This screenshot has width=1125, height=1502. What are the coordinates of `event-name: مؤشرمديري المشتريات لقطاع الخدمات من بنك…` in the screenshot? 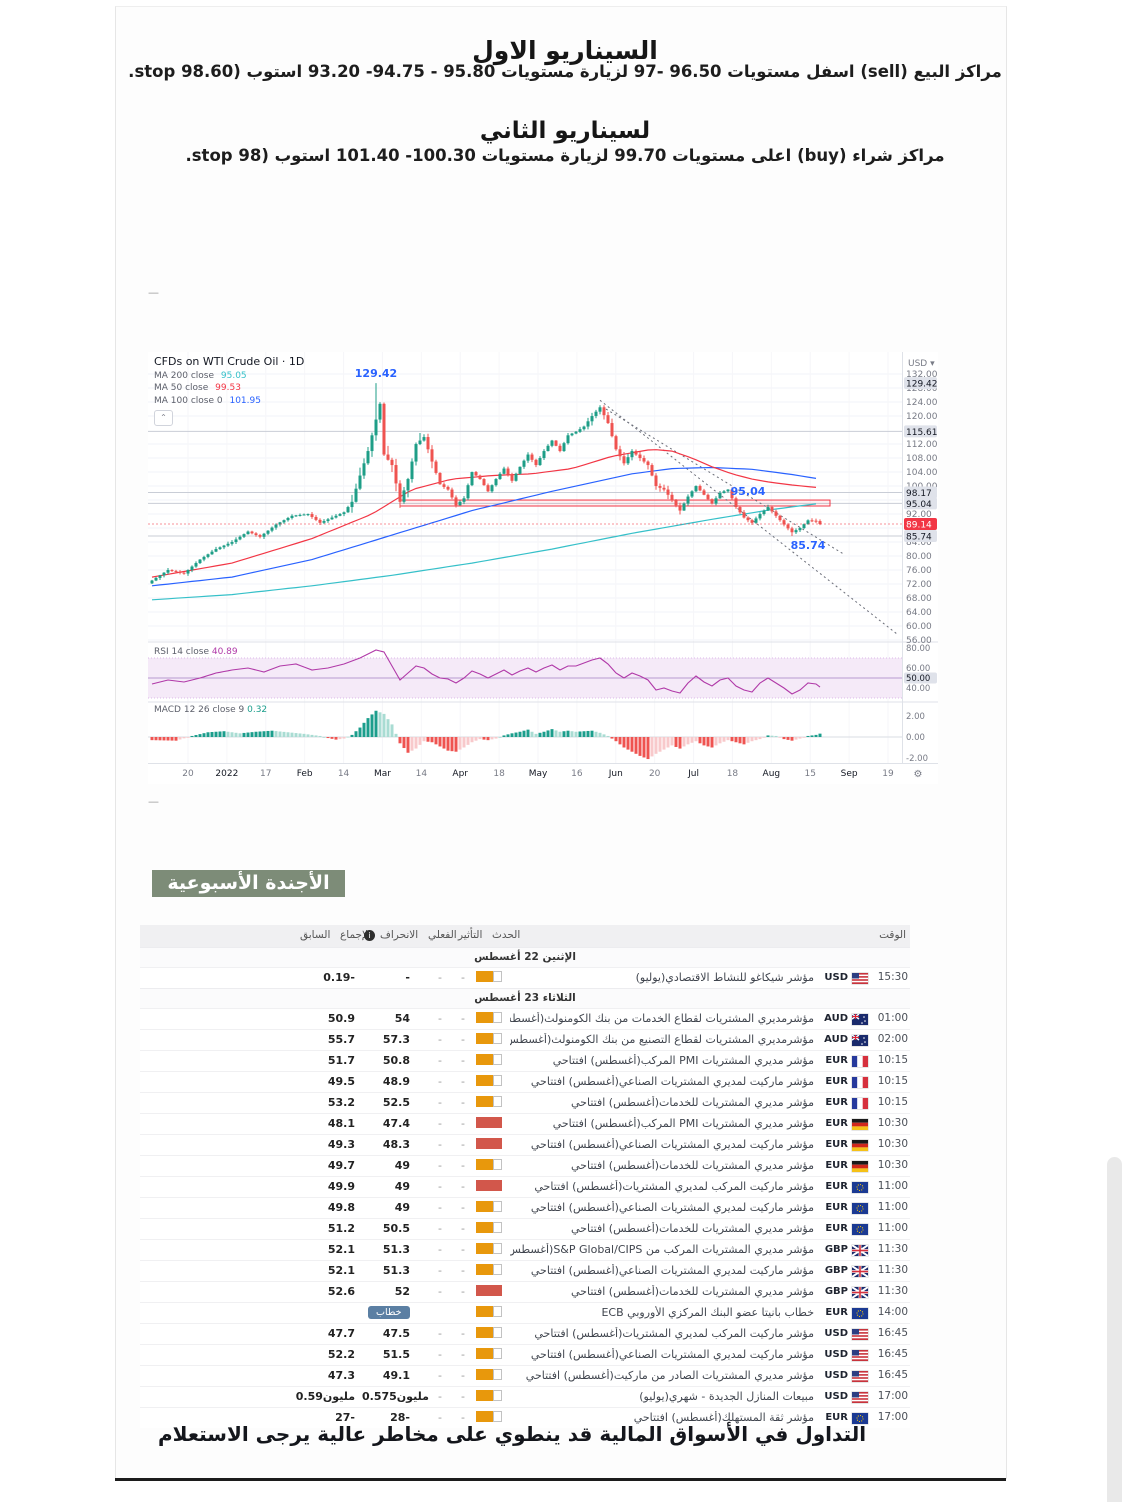 It's located at (662, 1018).